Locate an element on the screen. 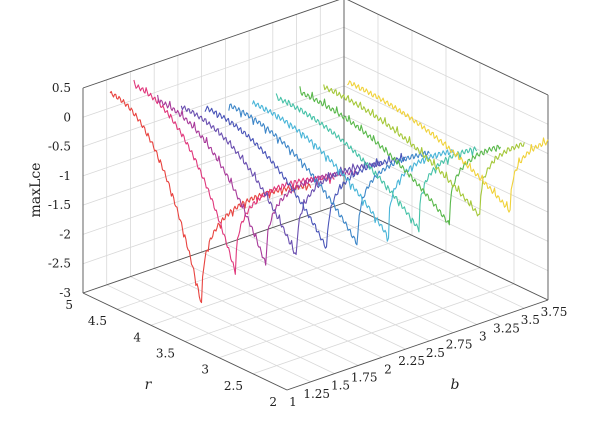 Image resolution: width=600 pixels, height=430 pixels. r-tick-label: 3 is located at coordinates (205, 370).